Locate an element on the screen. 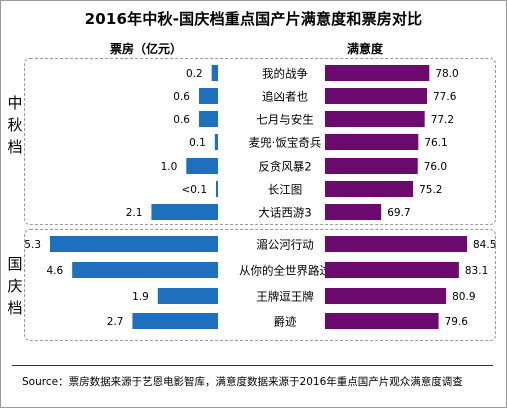  satisfaction-value-label: 79.6 is located at coordinates (457, 322).